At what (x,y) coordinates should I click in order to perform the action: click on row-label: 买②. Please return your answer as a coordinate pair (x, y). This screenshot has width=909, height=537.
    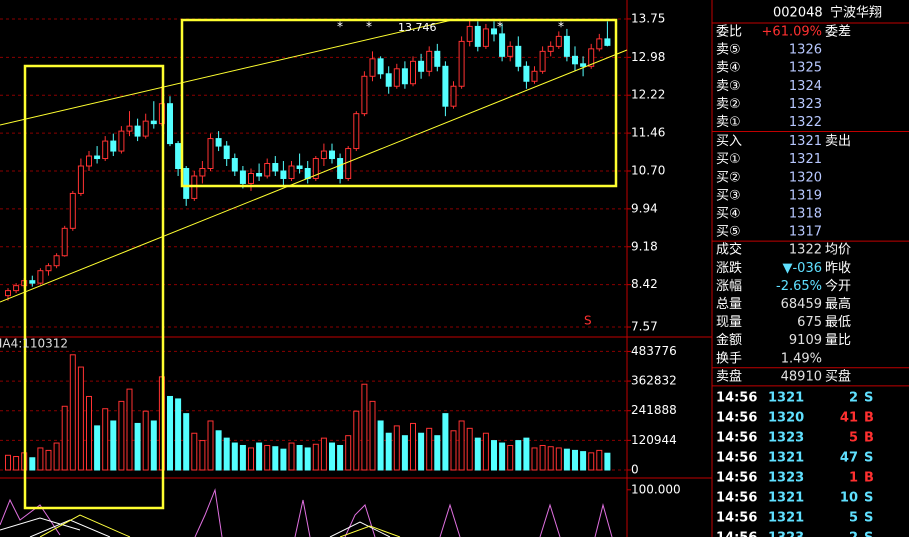
    Looking at the image, I should click on (728, 177).